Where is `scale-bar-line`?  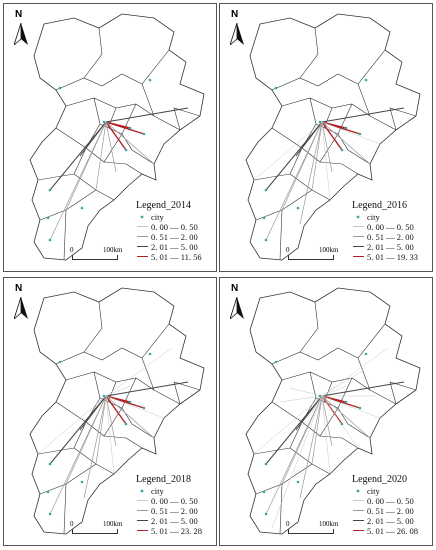
scale-bar-line is located at coordinates (311, 257).